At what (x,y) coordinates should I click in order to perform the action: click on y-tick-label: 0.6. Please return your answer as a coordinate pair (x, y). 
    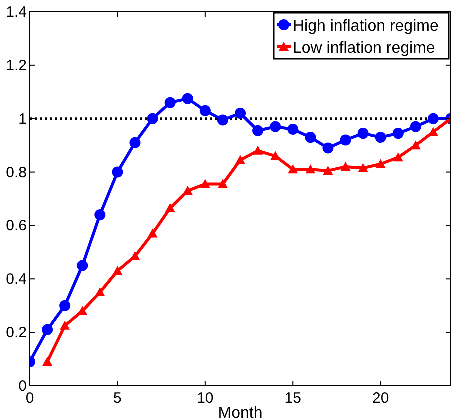
    Looking at the image, I should click on (16, 226).